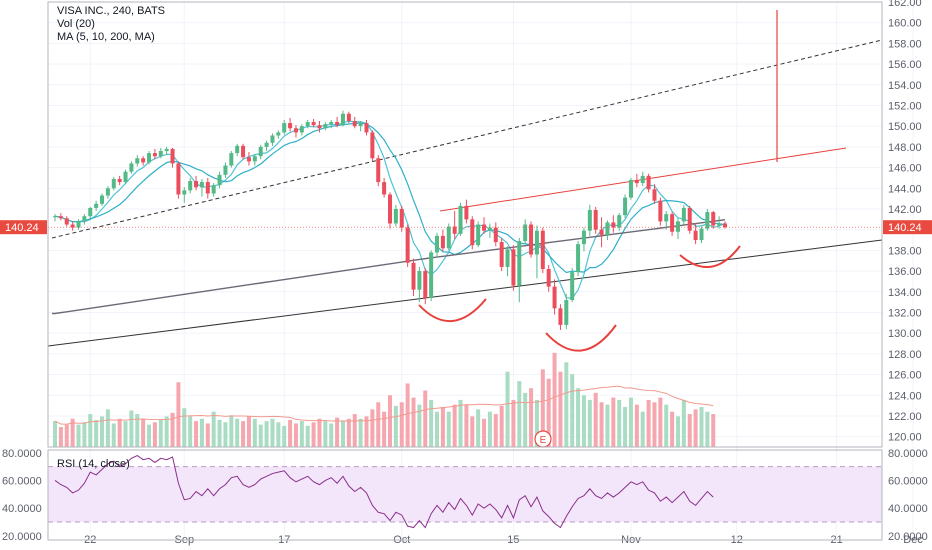 Image resolution: width=932 pixels, height=550 pixels. Describe the element at coordinates (905, 44) in the screenshot. I see `price-tick-label-right: 158.00` at that location.